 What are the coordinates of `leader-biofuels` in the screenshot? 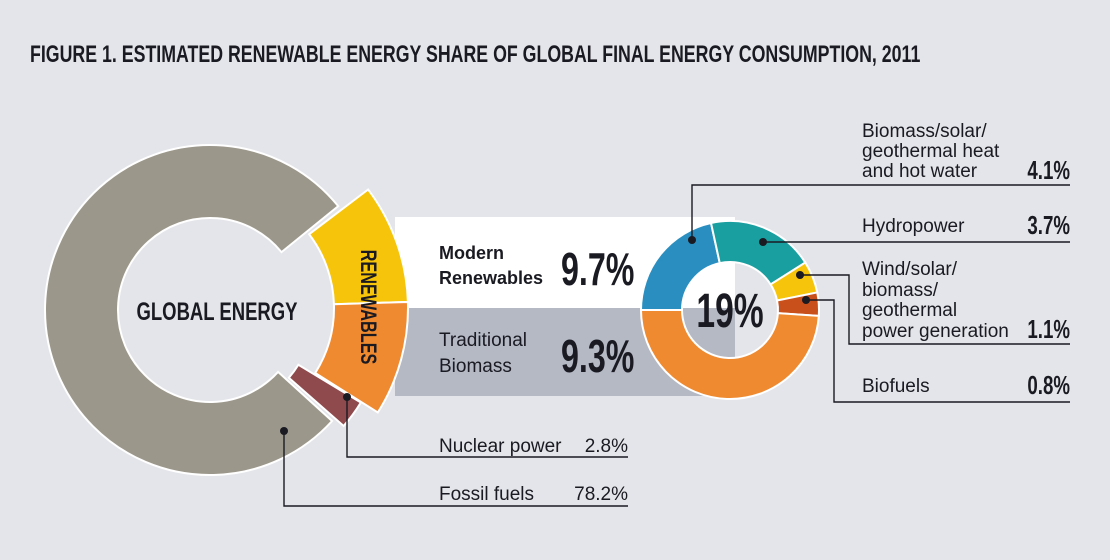 It's located at (938, 351).